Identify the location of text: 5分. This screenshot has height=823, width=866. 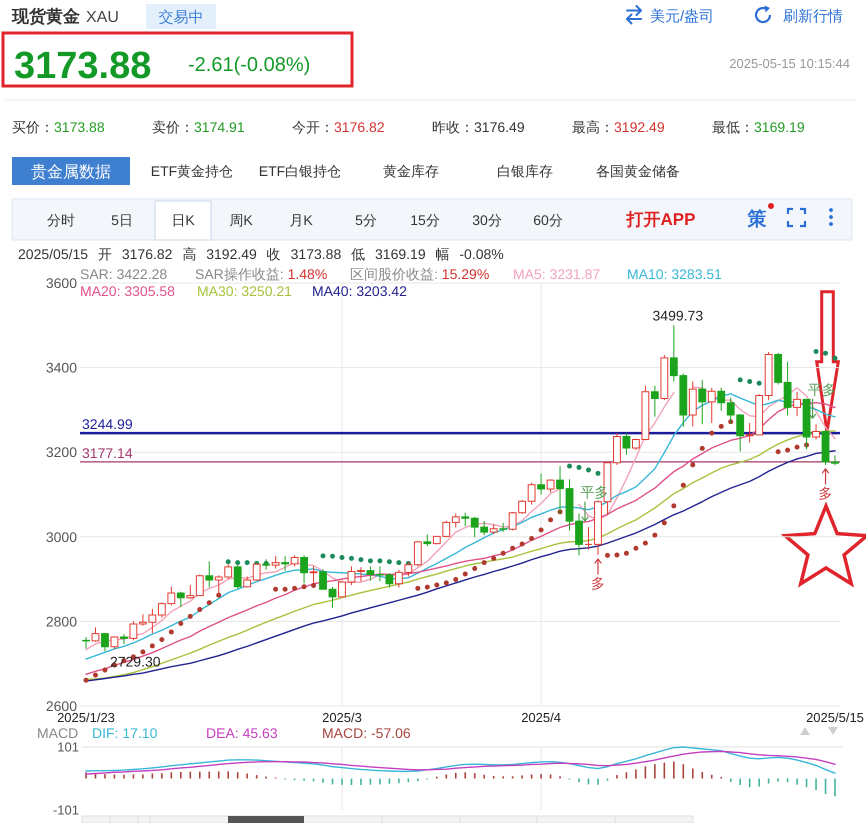
(366, 220).